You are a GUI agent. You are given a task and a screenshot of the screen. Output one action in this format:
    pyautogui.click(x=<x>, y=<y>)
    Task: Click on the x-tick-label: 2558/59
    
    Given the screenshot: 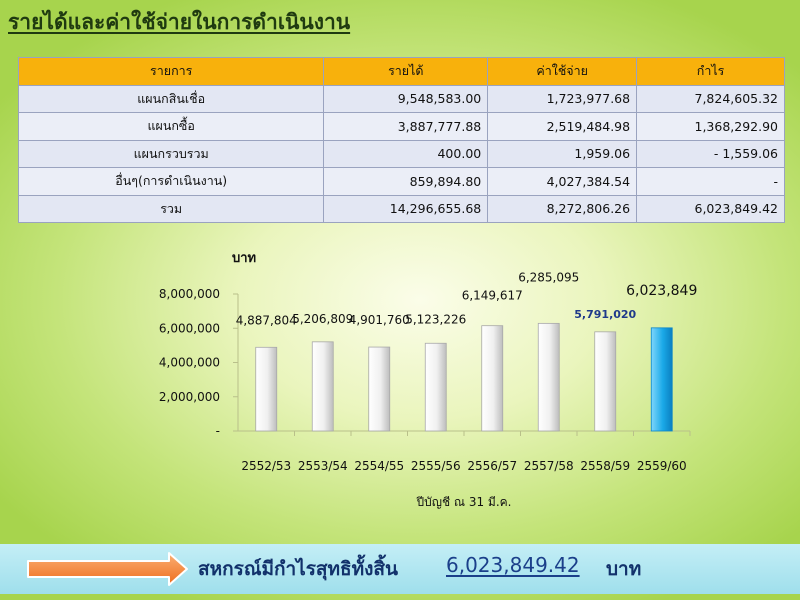 What is the action you would take?
    pyautogui.click(x=605, y=466)
    